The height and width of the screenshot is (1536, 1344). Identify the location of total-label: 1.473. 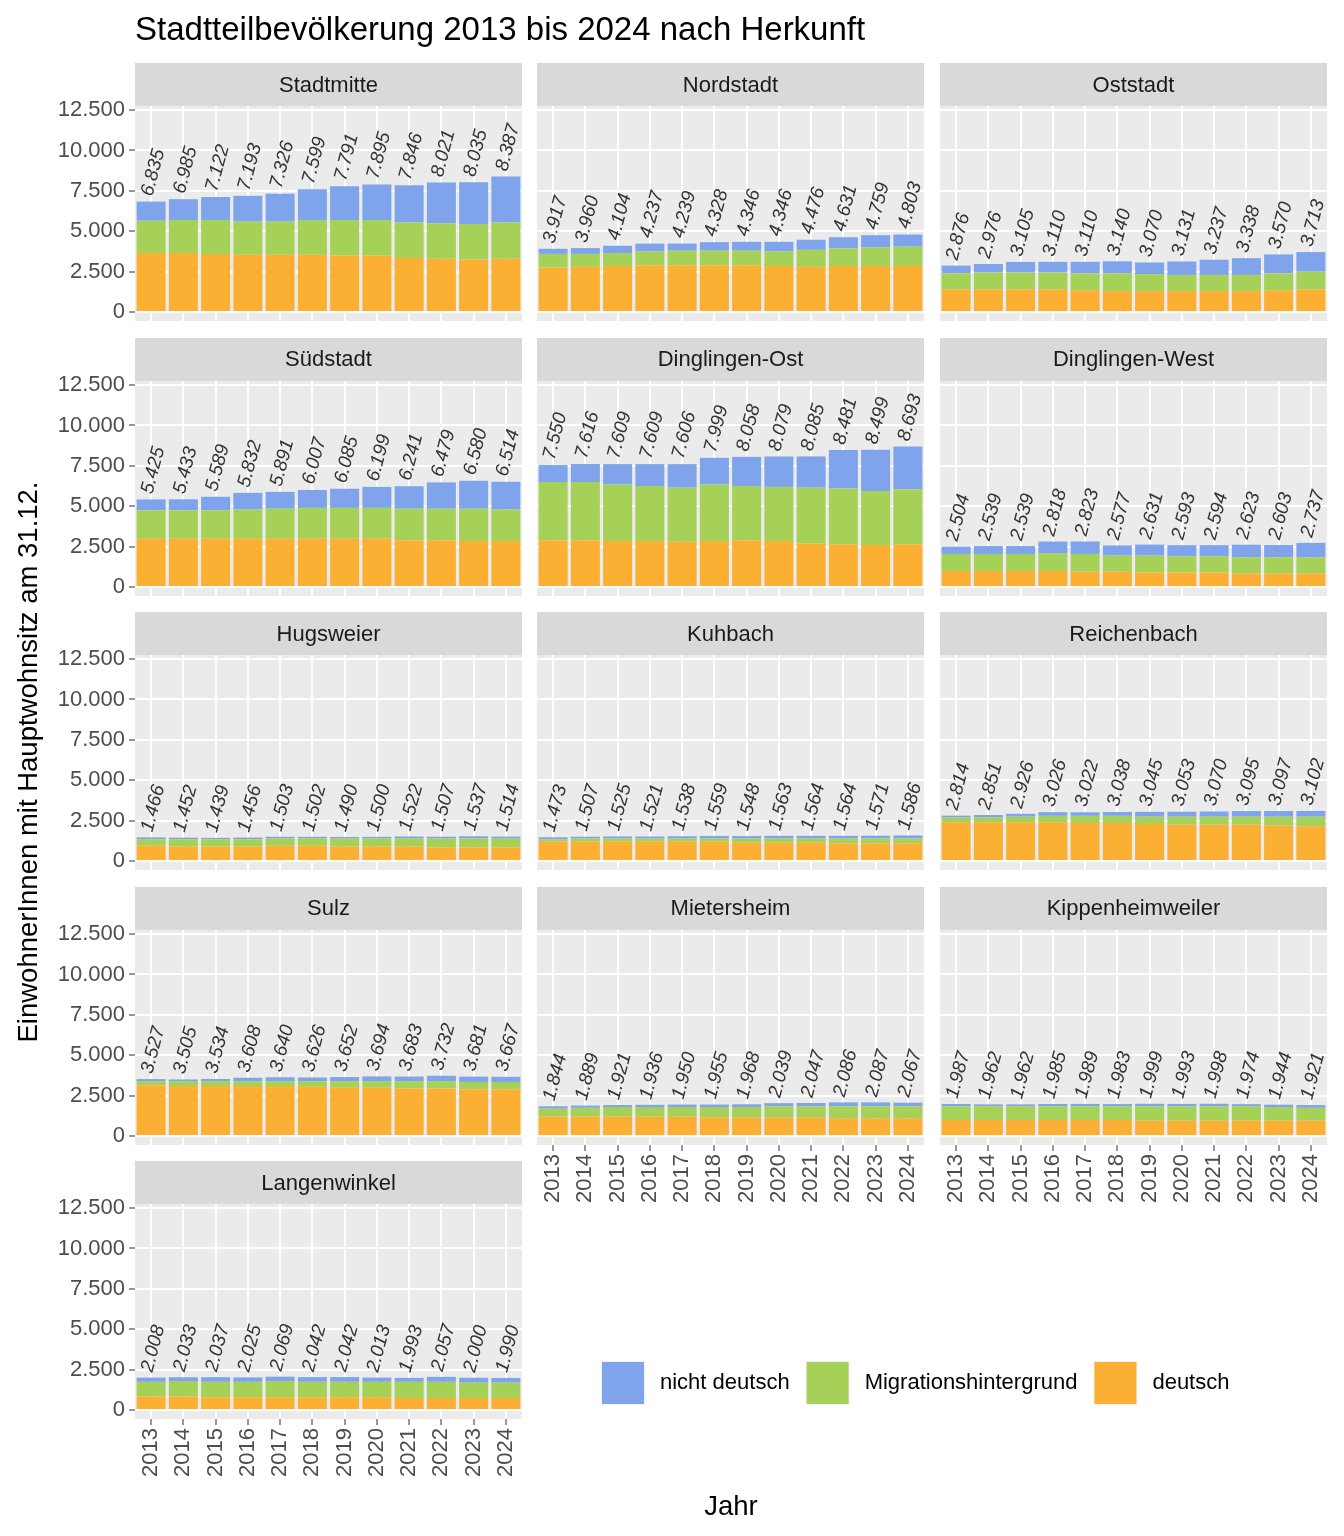
(554, 807).